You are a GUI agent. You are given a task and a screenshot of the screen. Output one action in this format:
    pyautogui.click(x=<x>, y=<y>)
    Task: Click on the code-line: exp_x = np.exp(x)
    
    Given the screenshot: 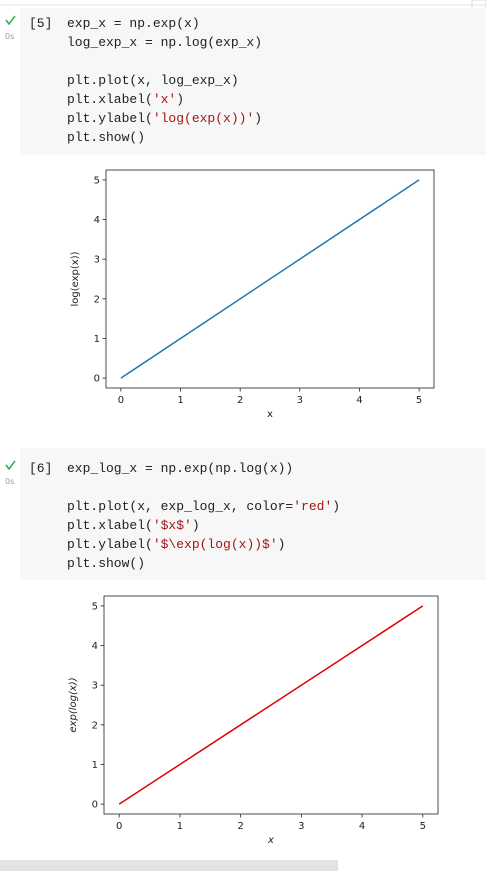 What is the action you would take?
    pyautogui.click(x=133, y=23)
    